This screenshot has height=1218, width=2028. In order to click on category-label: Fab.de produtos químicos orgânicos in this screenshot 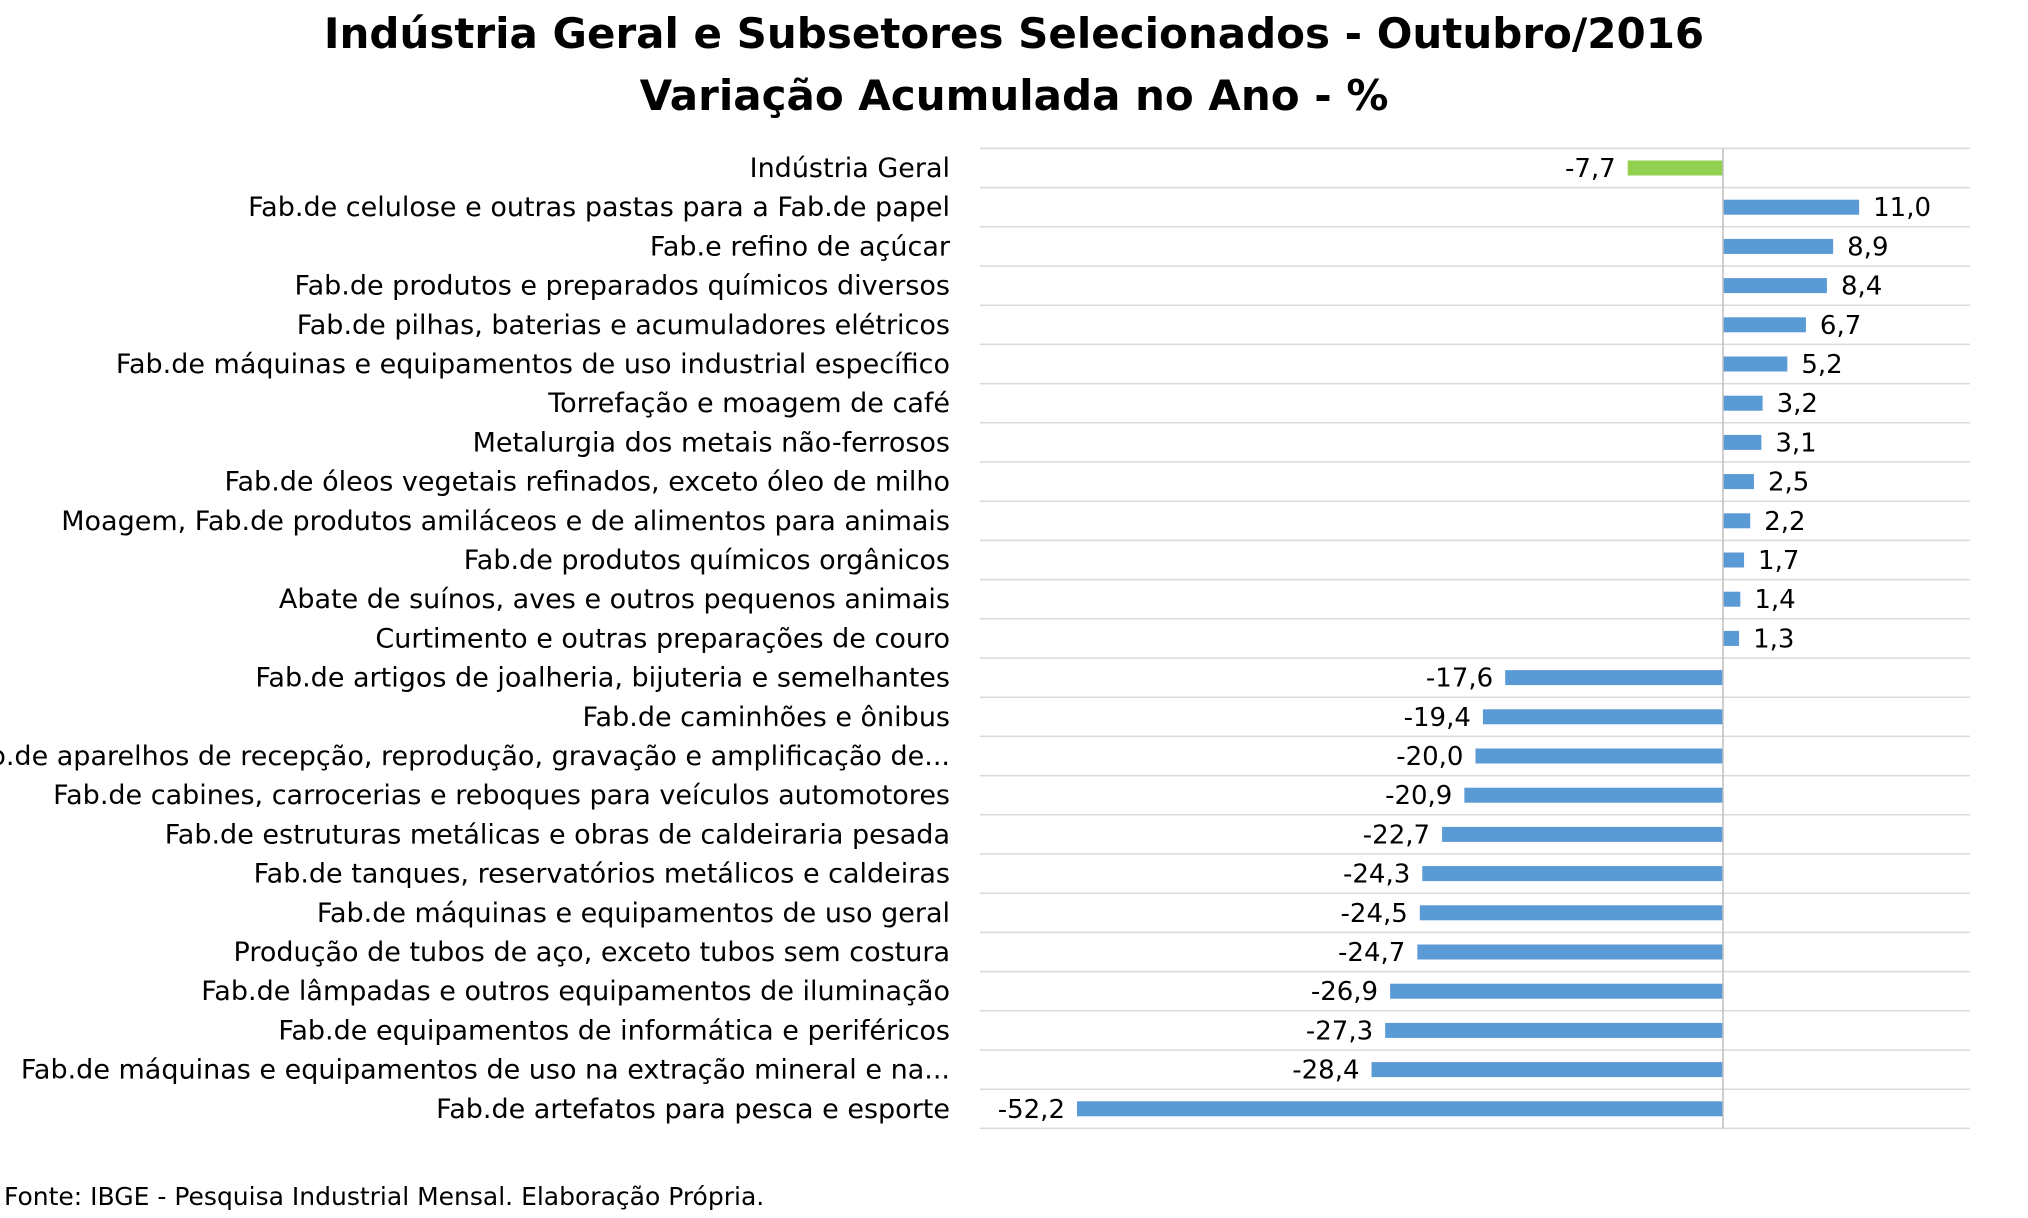, I will do `click(707, 560)`.